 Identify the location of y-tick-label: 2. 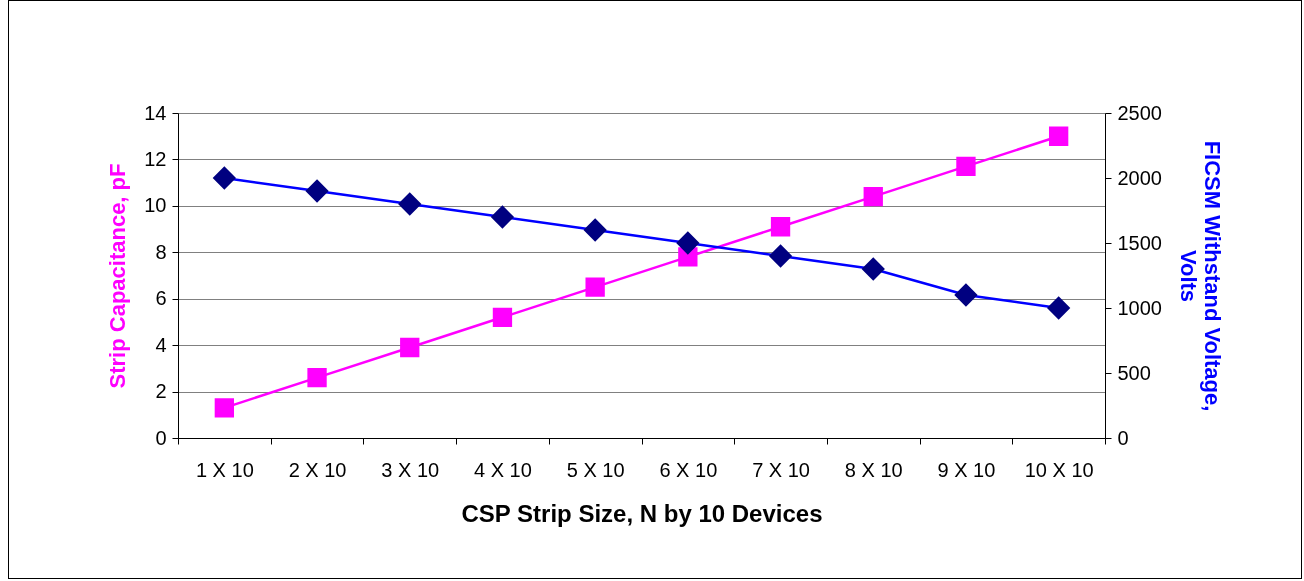
(161, 391).